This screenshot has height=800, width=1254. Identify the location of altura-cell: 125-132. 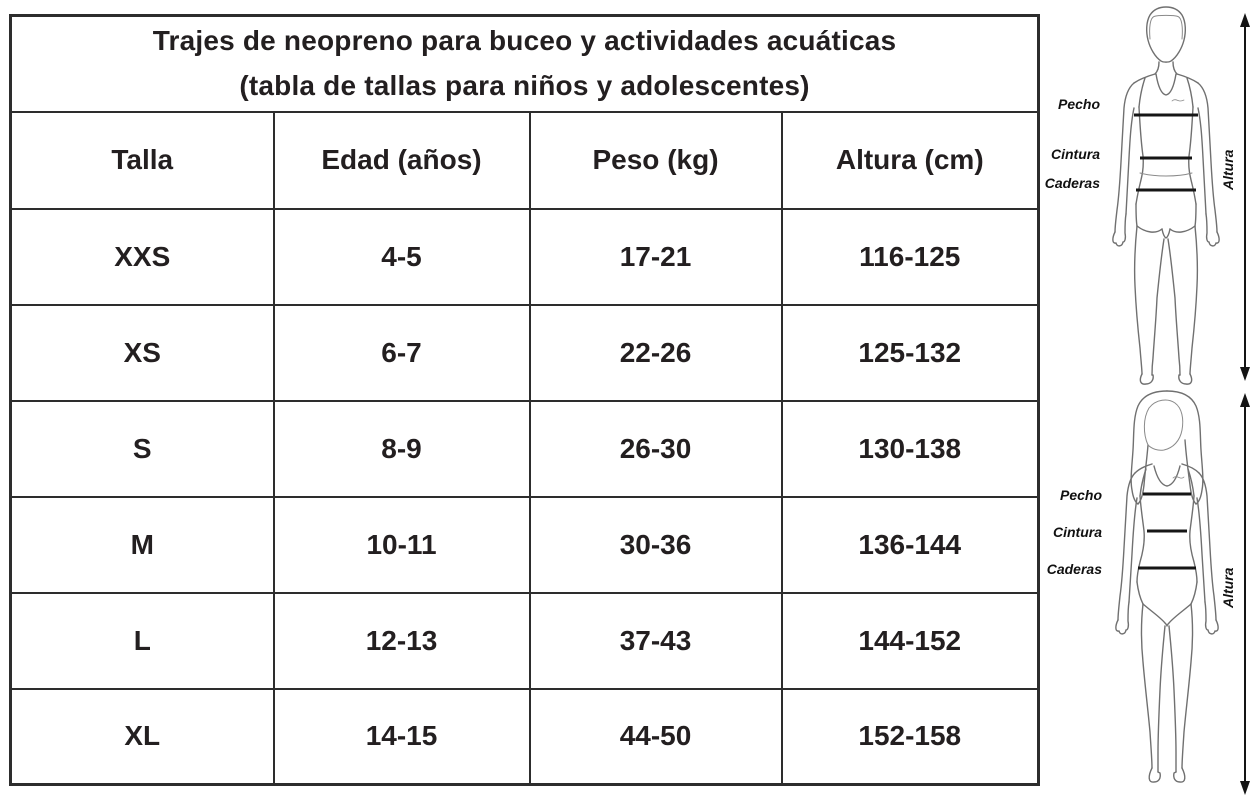
(910, 352).